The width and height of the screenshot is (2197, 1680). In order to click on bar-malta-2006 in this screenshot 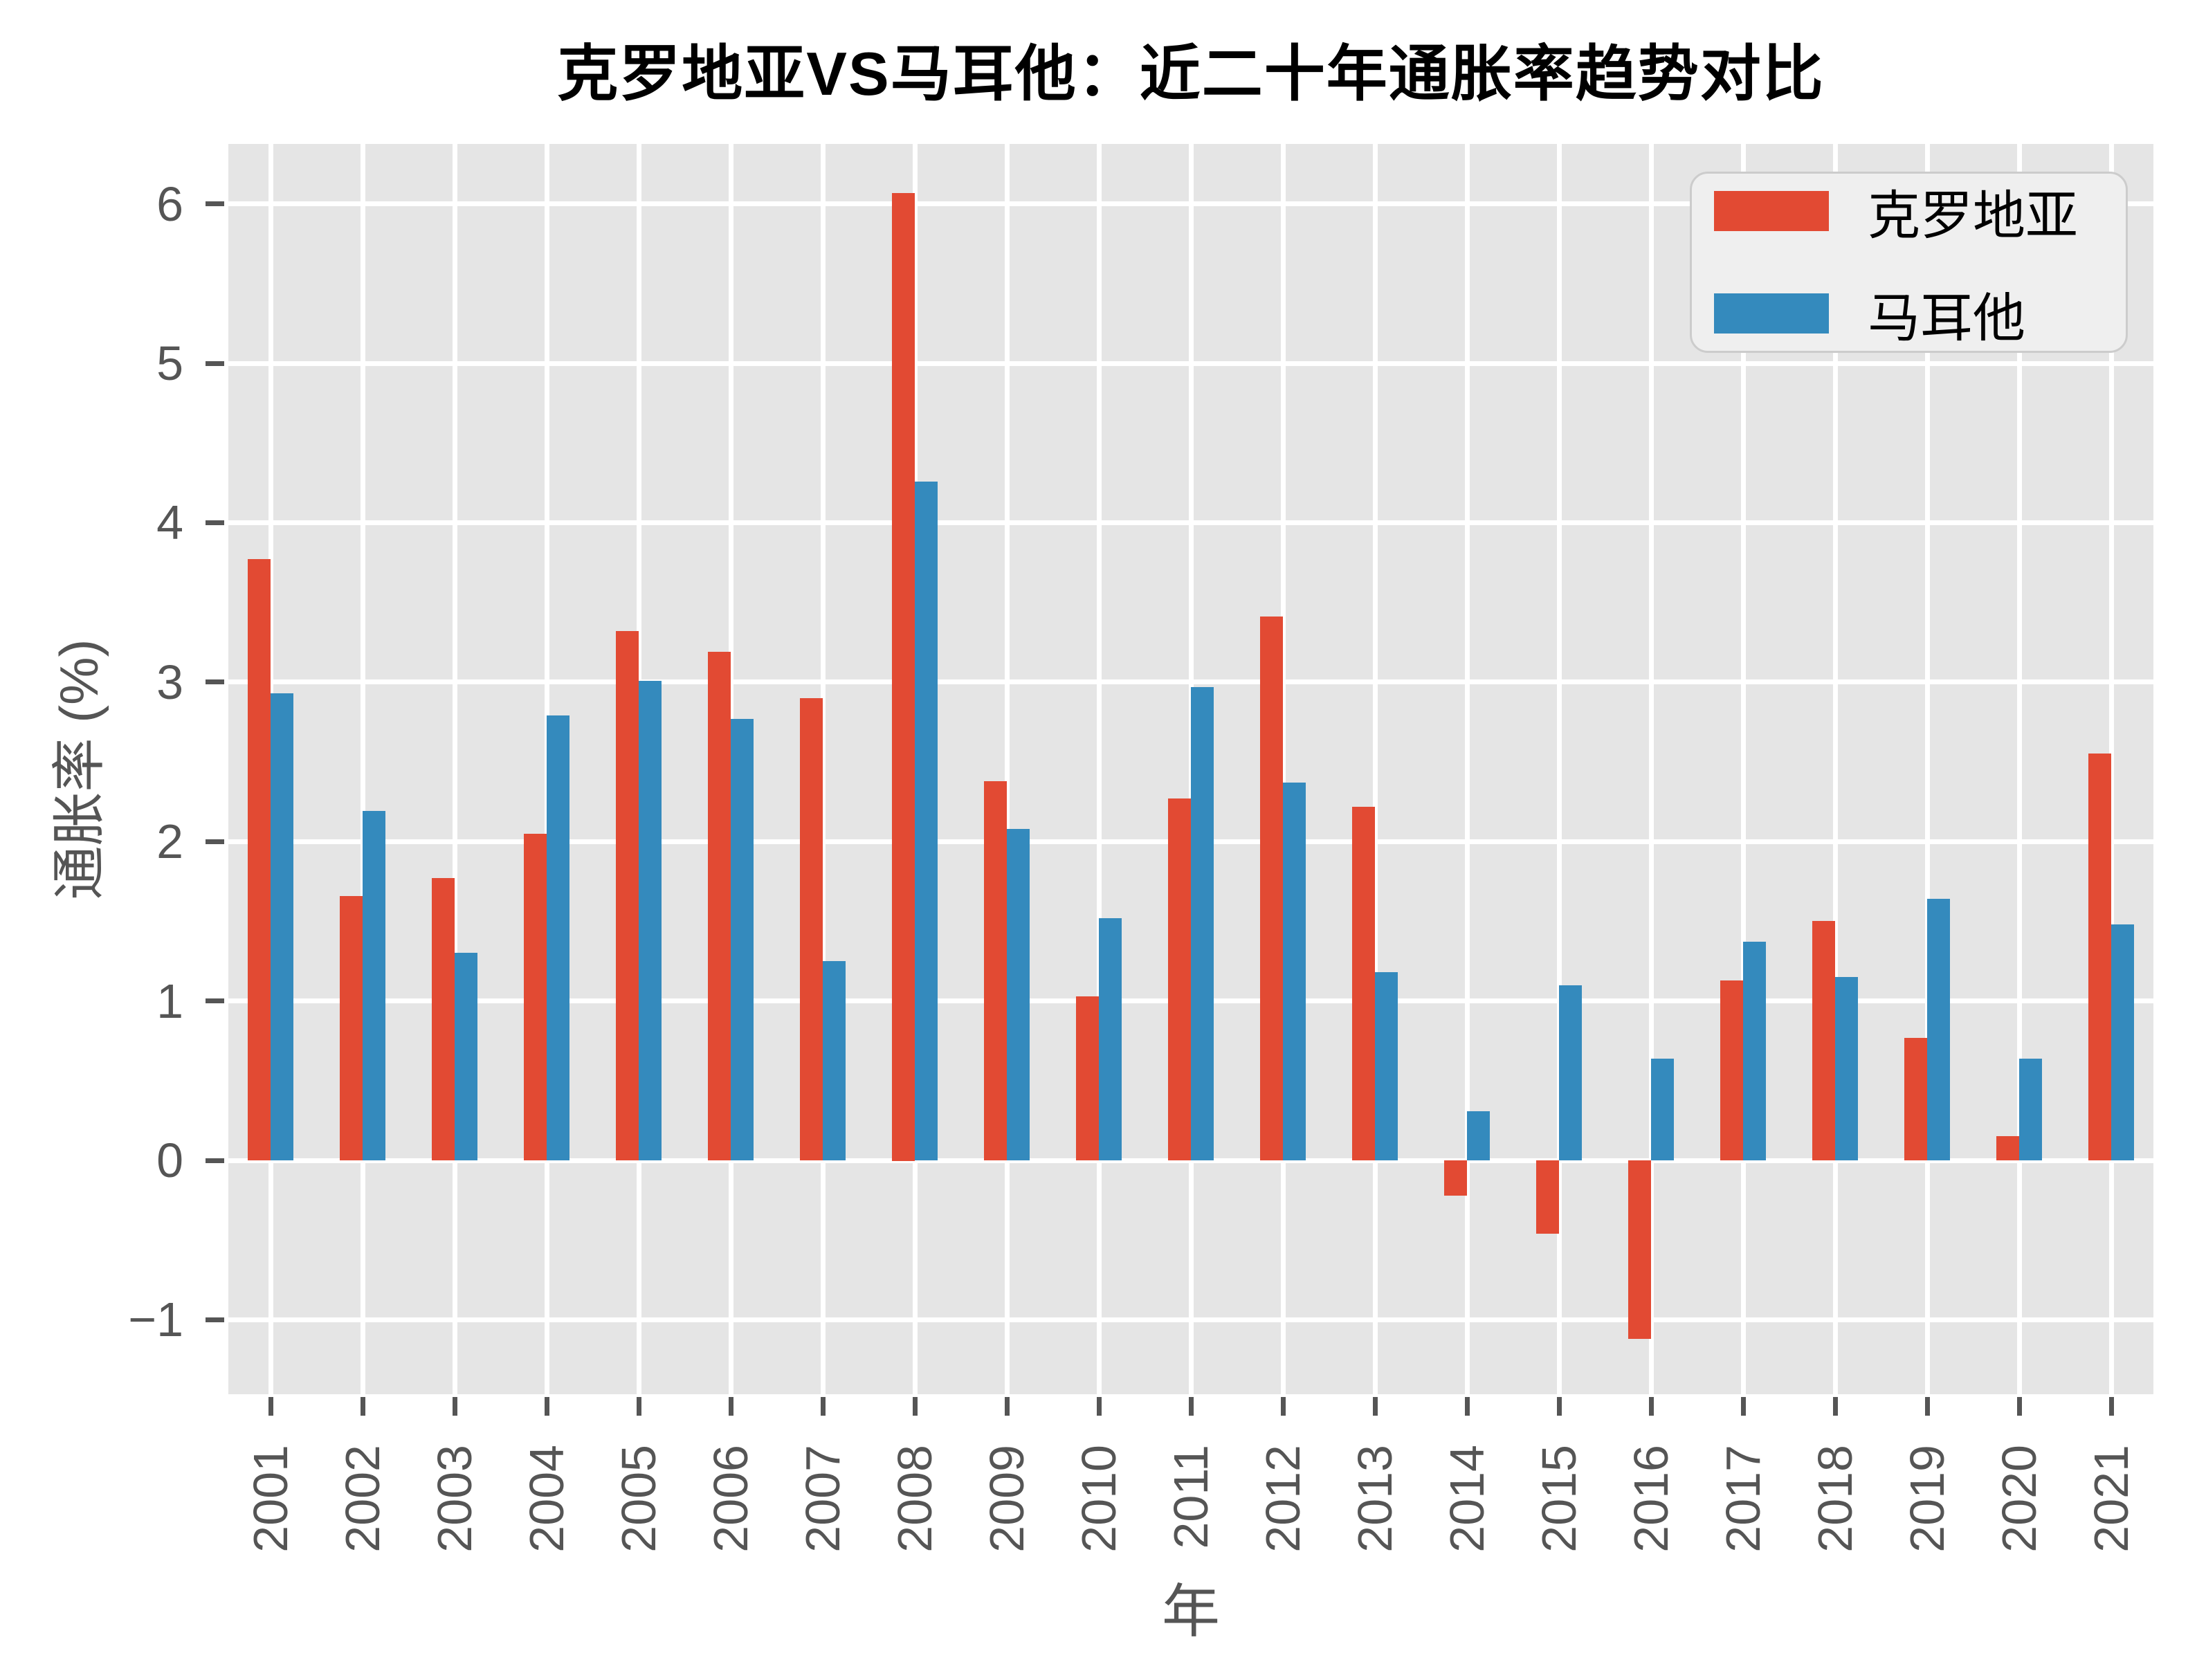, I will do `click(742, 939)`.